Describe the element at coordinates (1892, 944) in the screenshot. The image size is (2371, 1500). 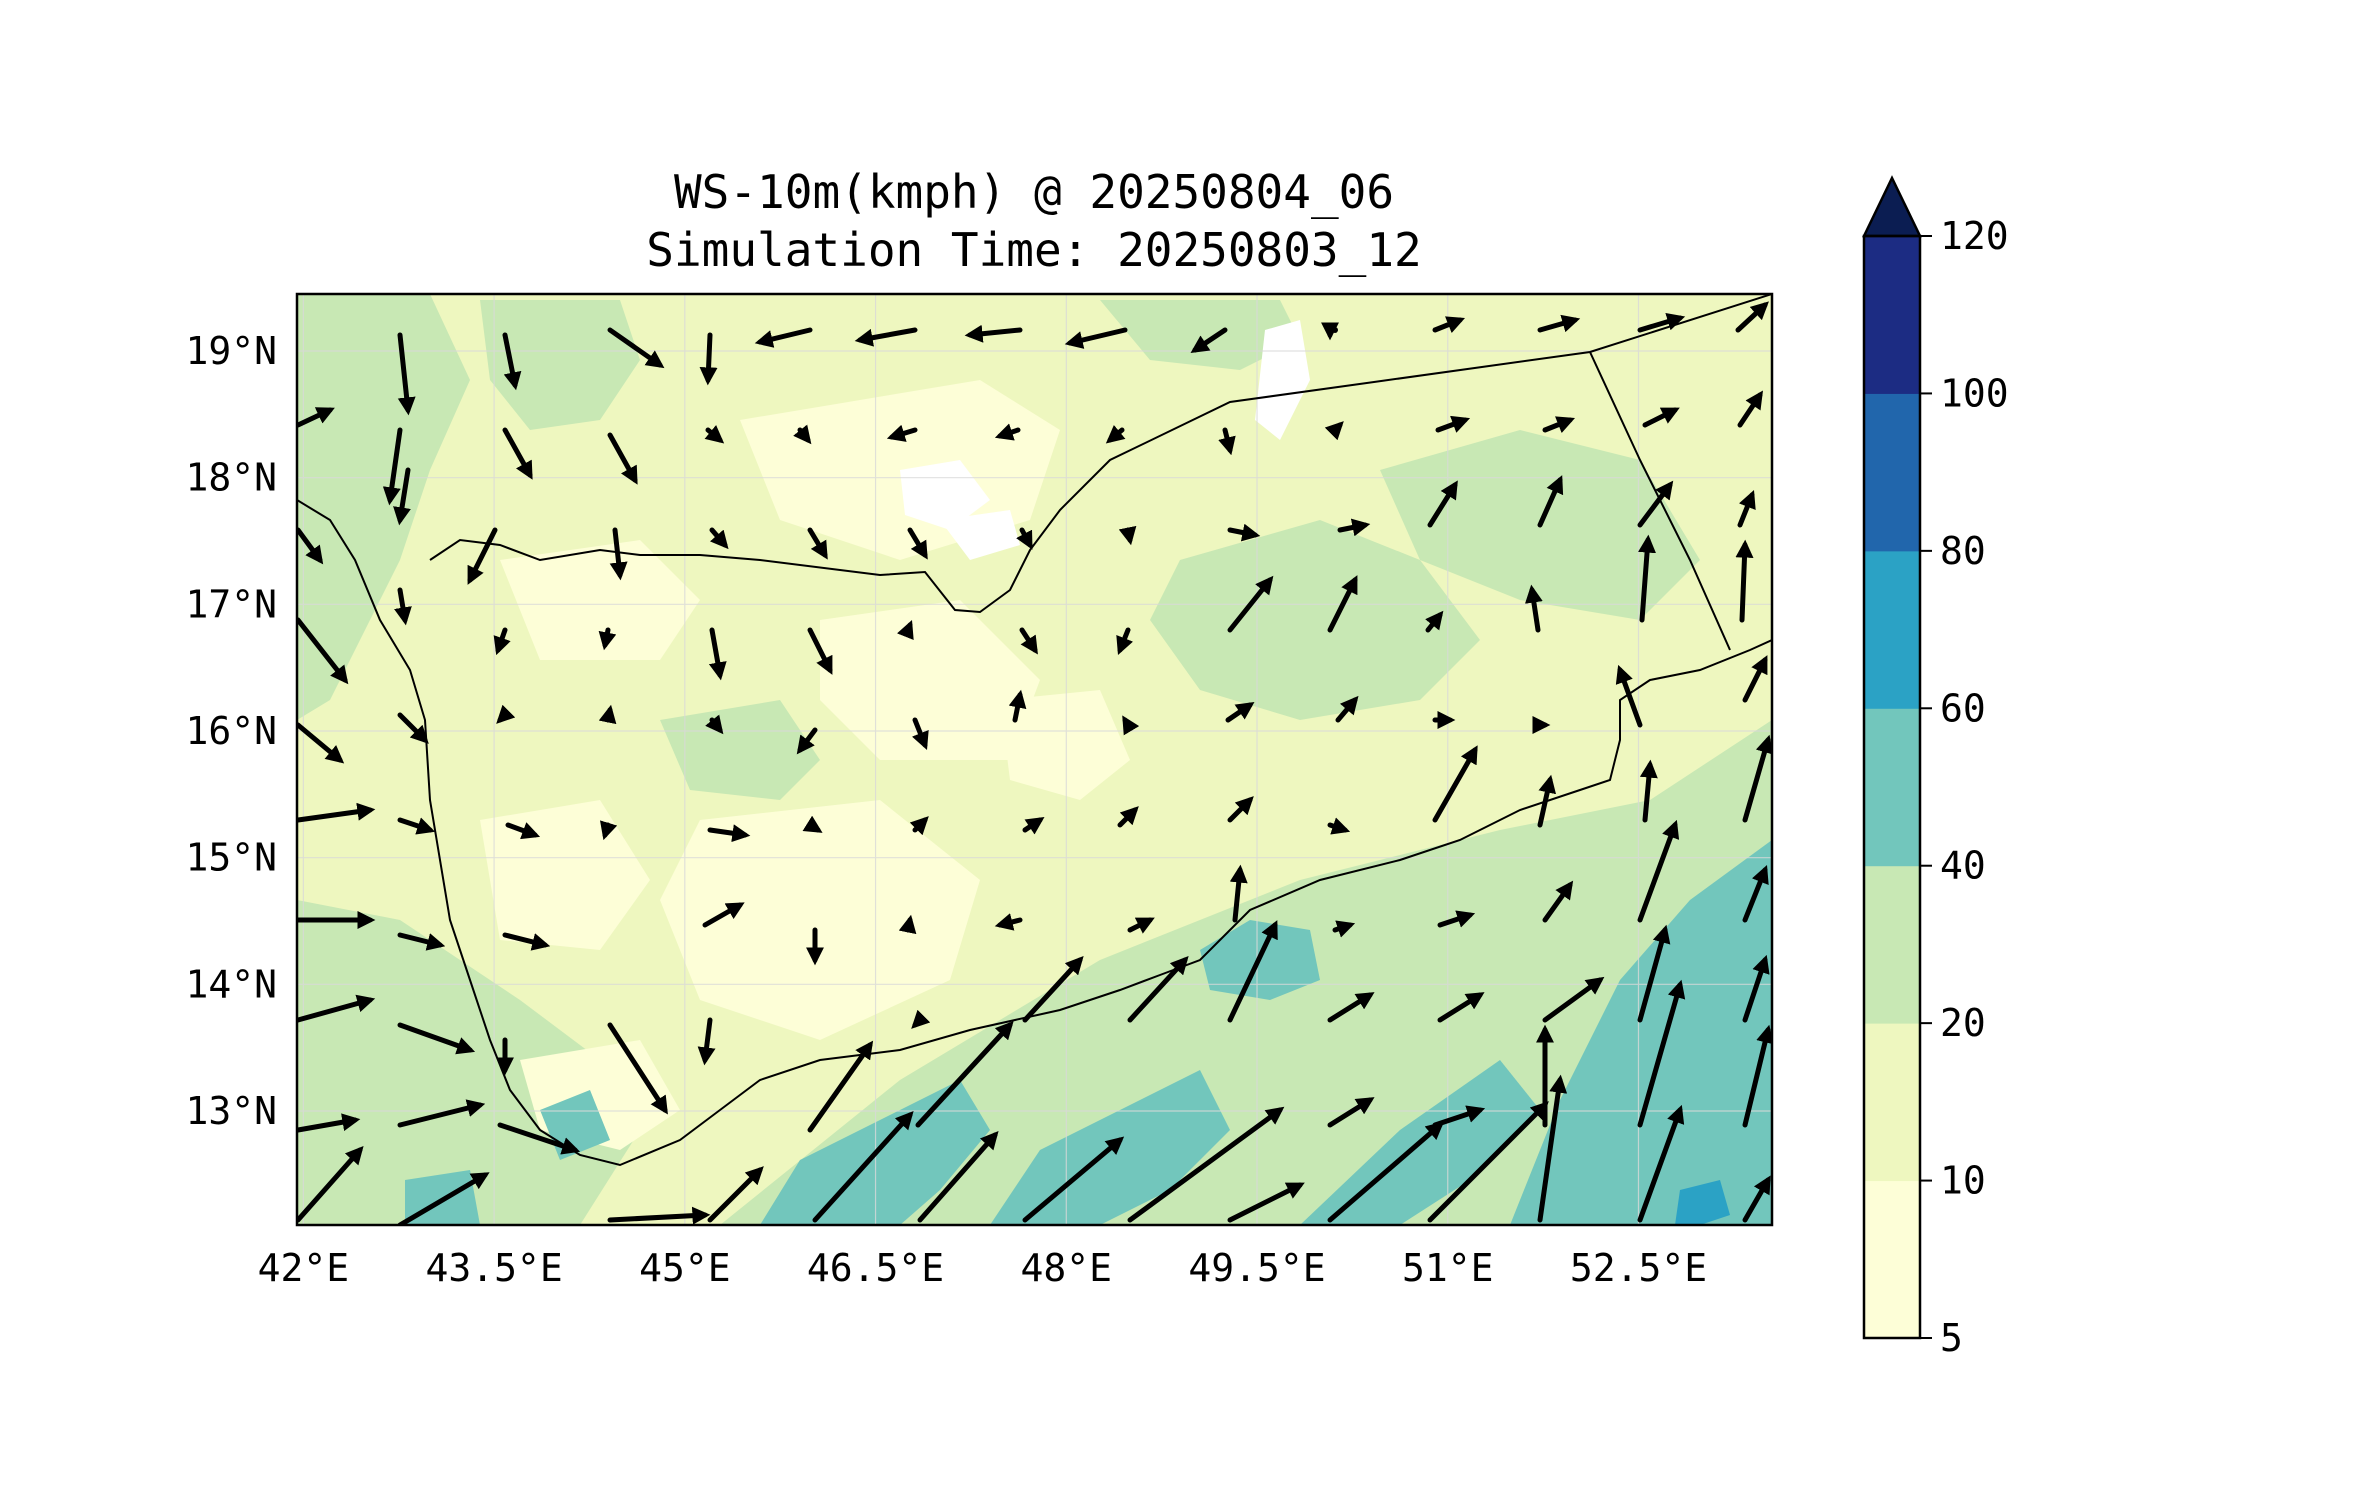
I see `colorbar-segment` at that location.